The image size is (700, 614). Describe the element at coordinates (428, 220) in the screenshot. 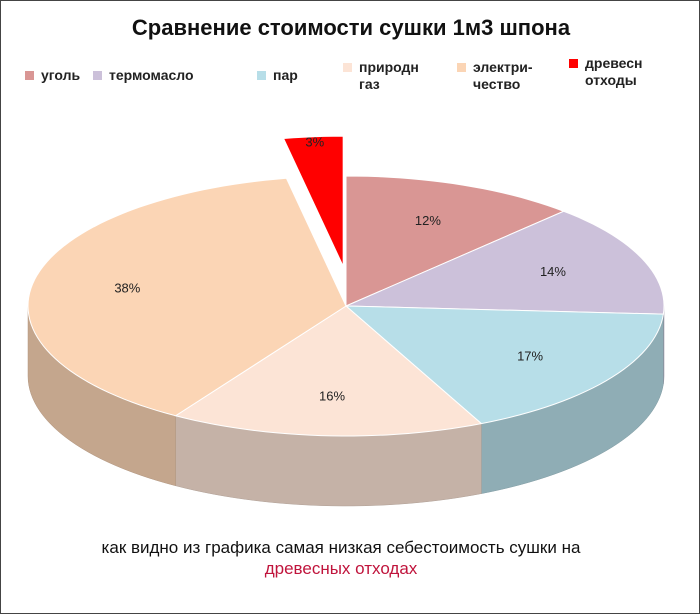

I see `data-label: 12%` at that location.